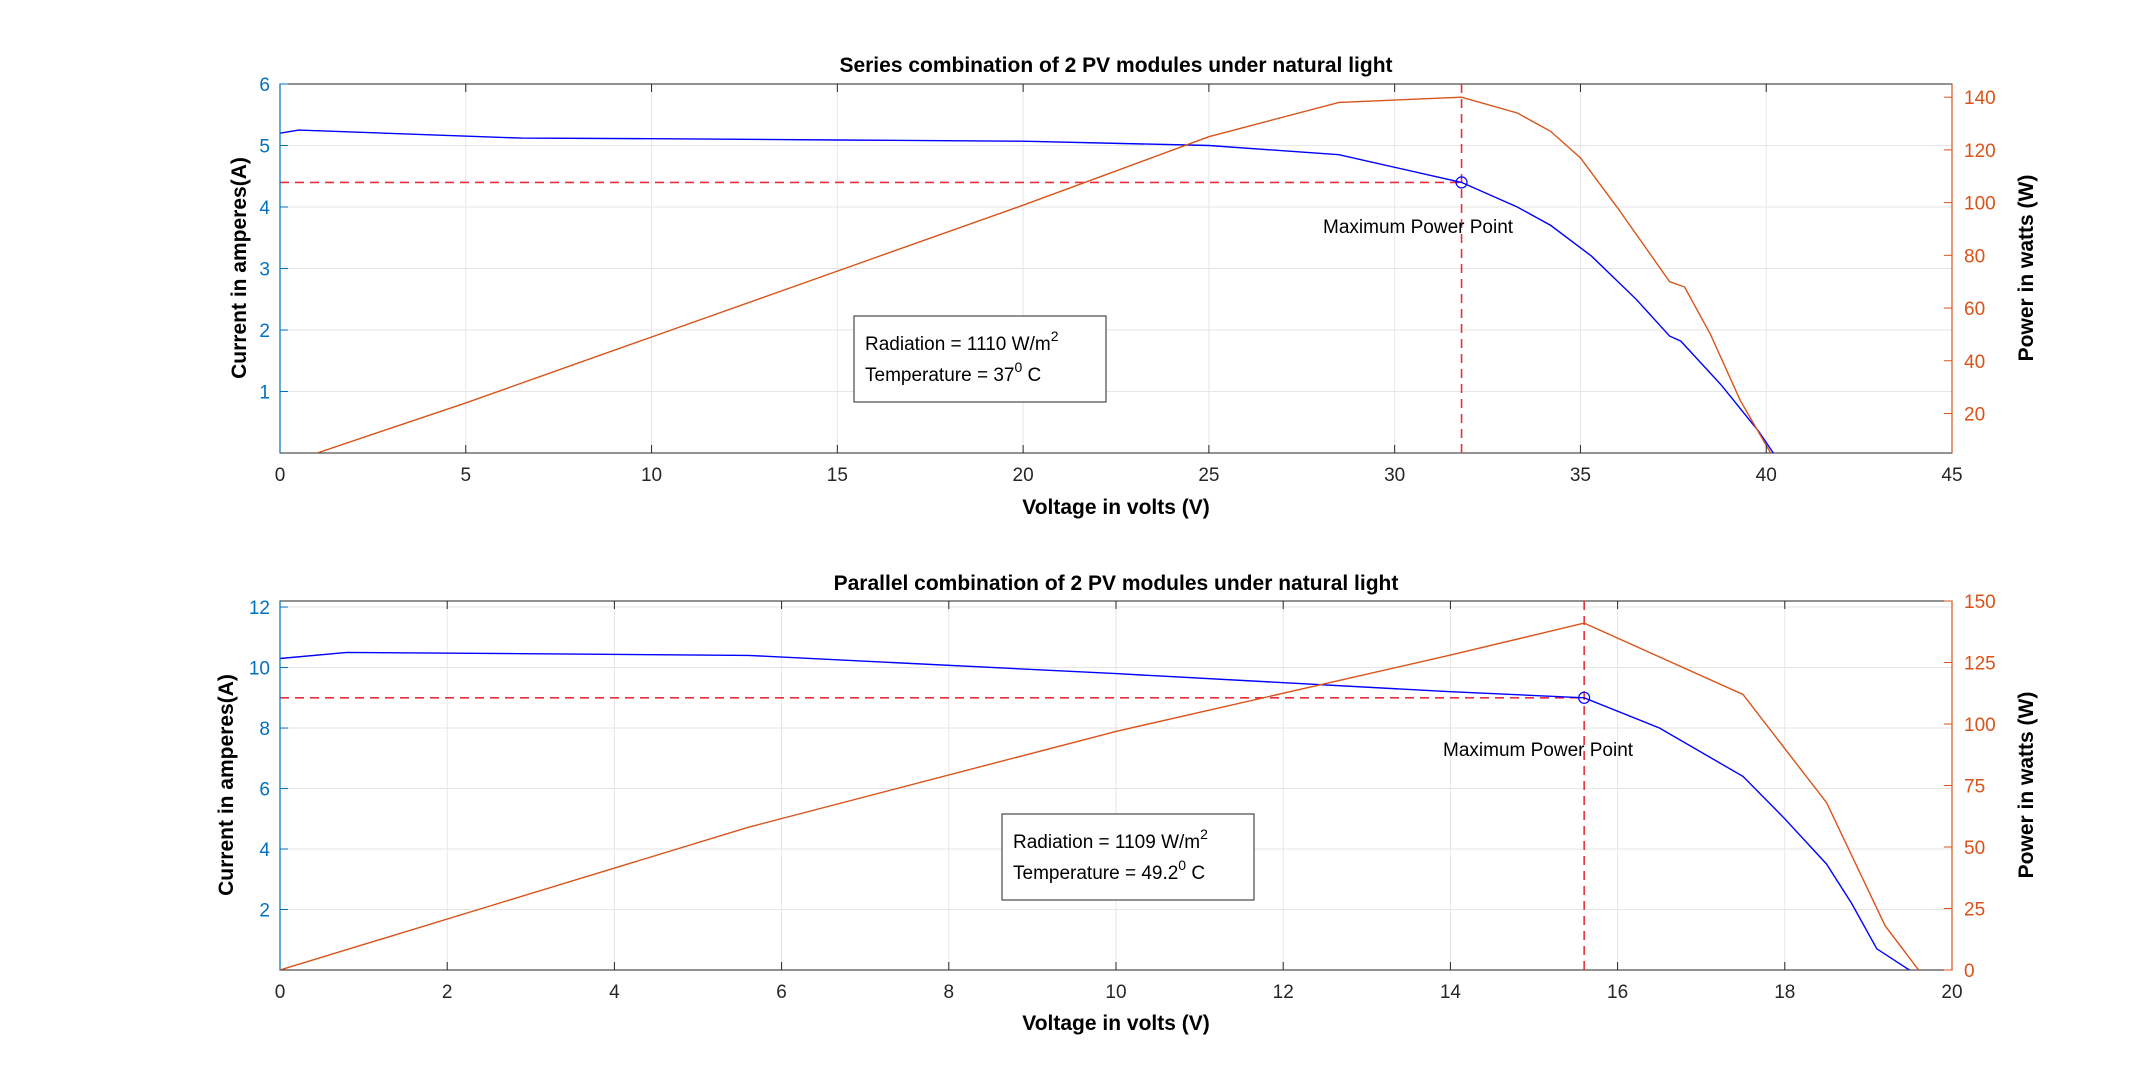 This screenshot has width=2134, height=1080. What do you see at coordinates (264, 393) in the screenshot?
I see `y-left-tick-label: 1` at bounding box center [264, 393].